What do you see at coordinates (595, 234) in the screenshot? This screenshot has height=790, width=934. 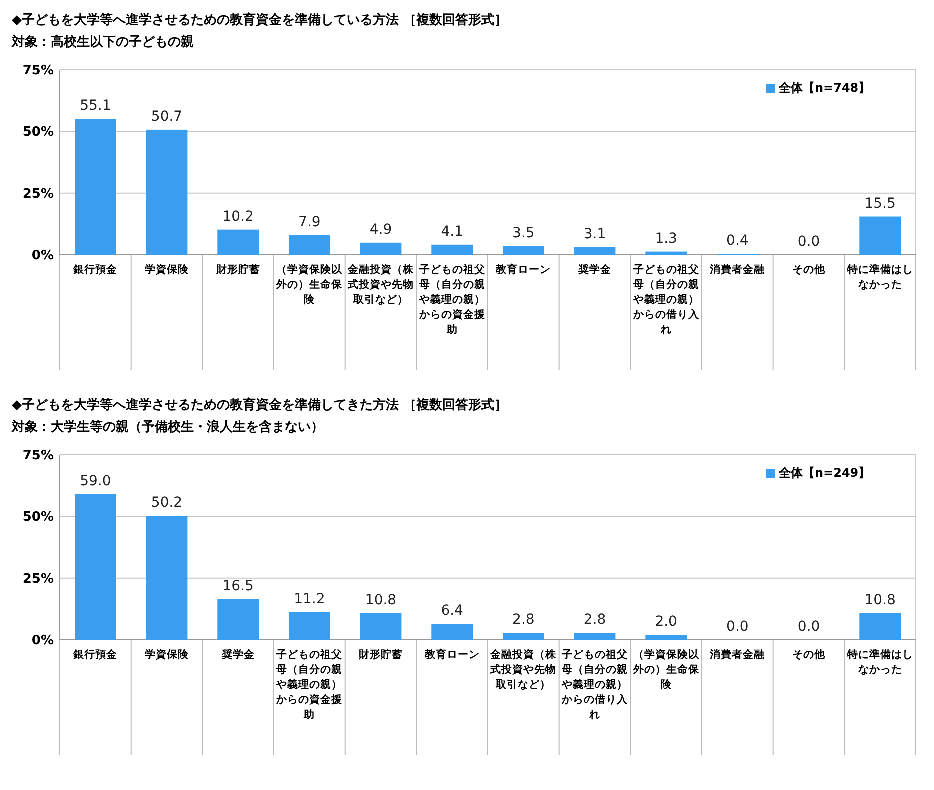 I see `data-label: 3.1` at bounding box center [595, 234].